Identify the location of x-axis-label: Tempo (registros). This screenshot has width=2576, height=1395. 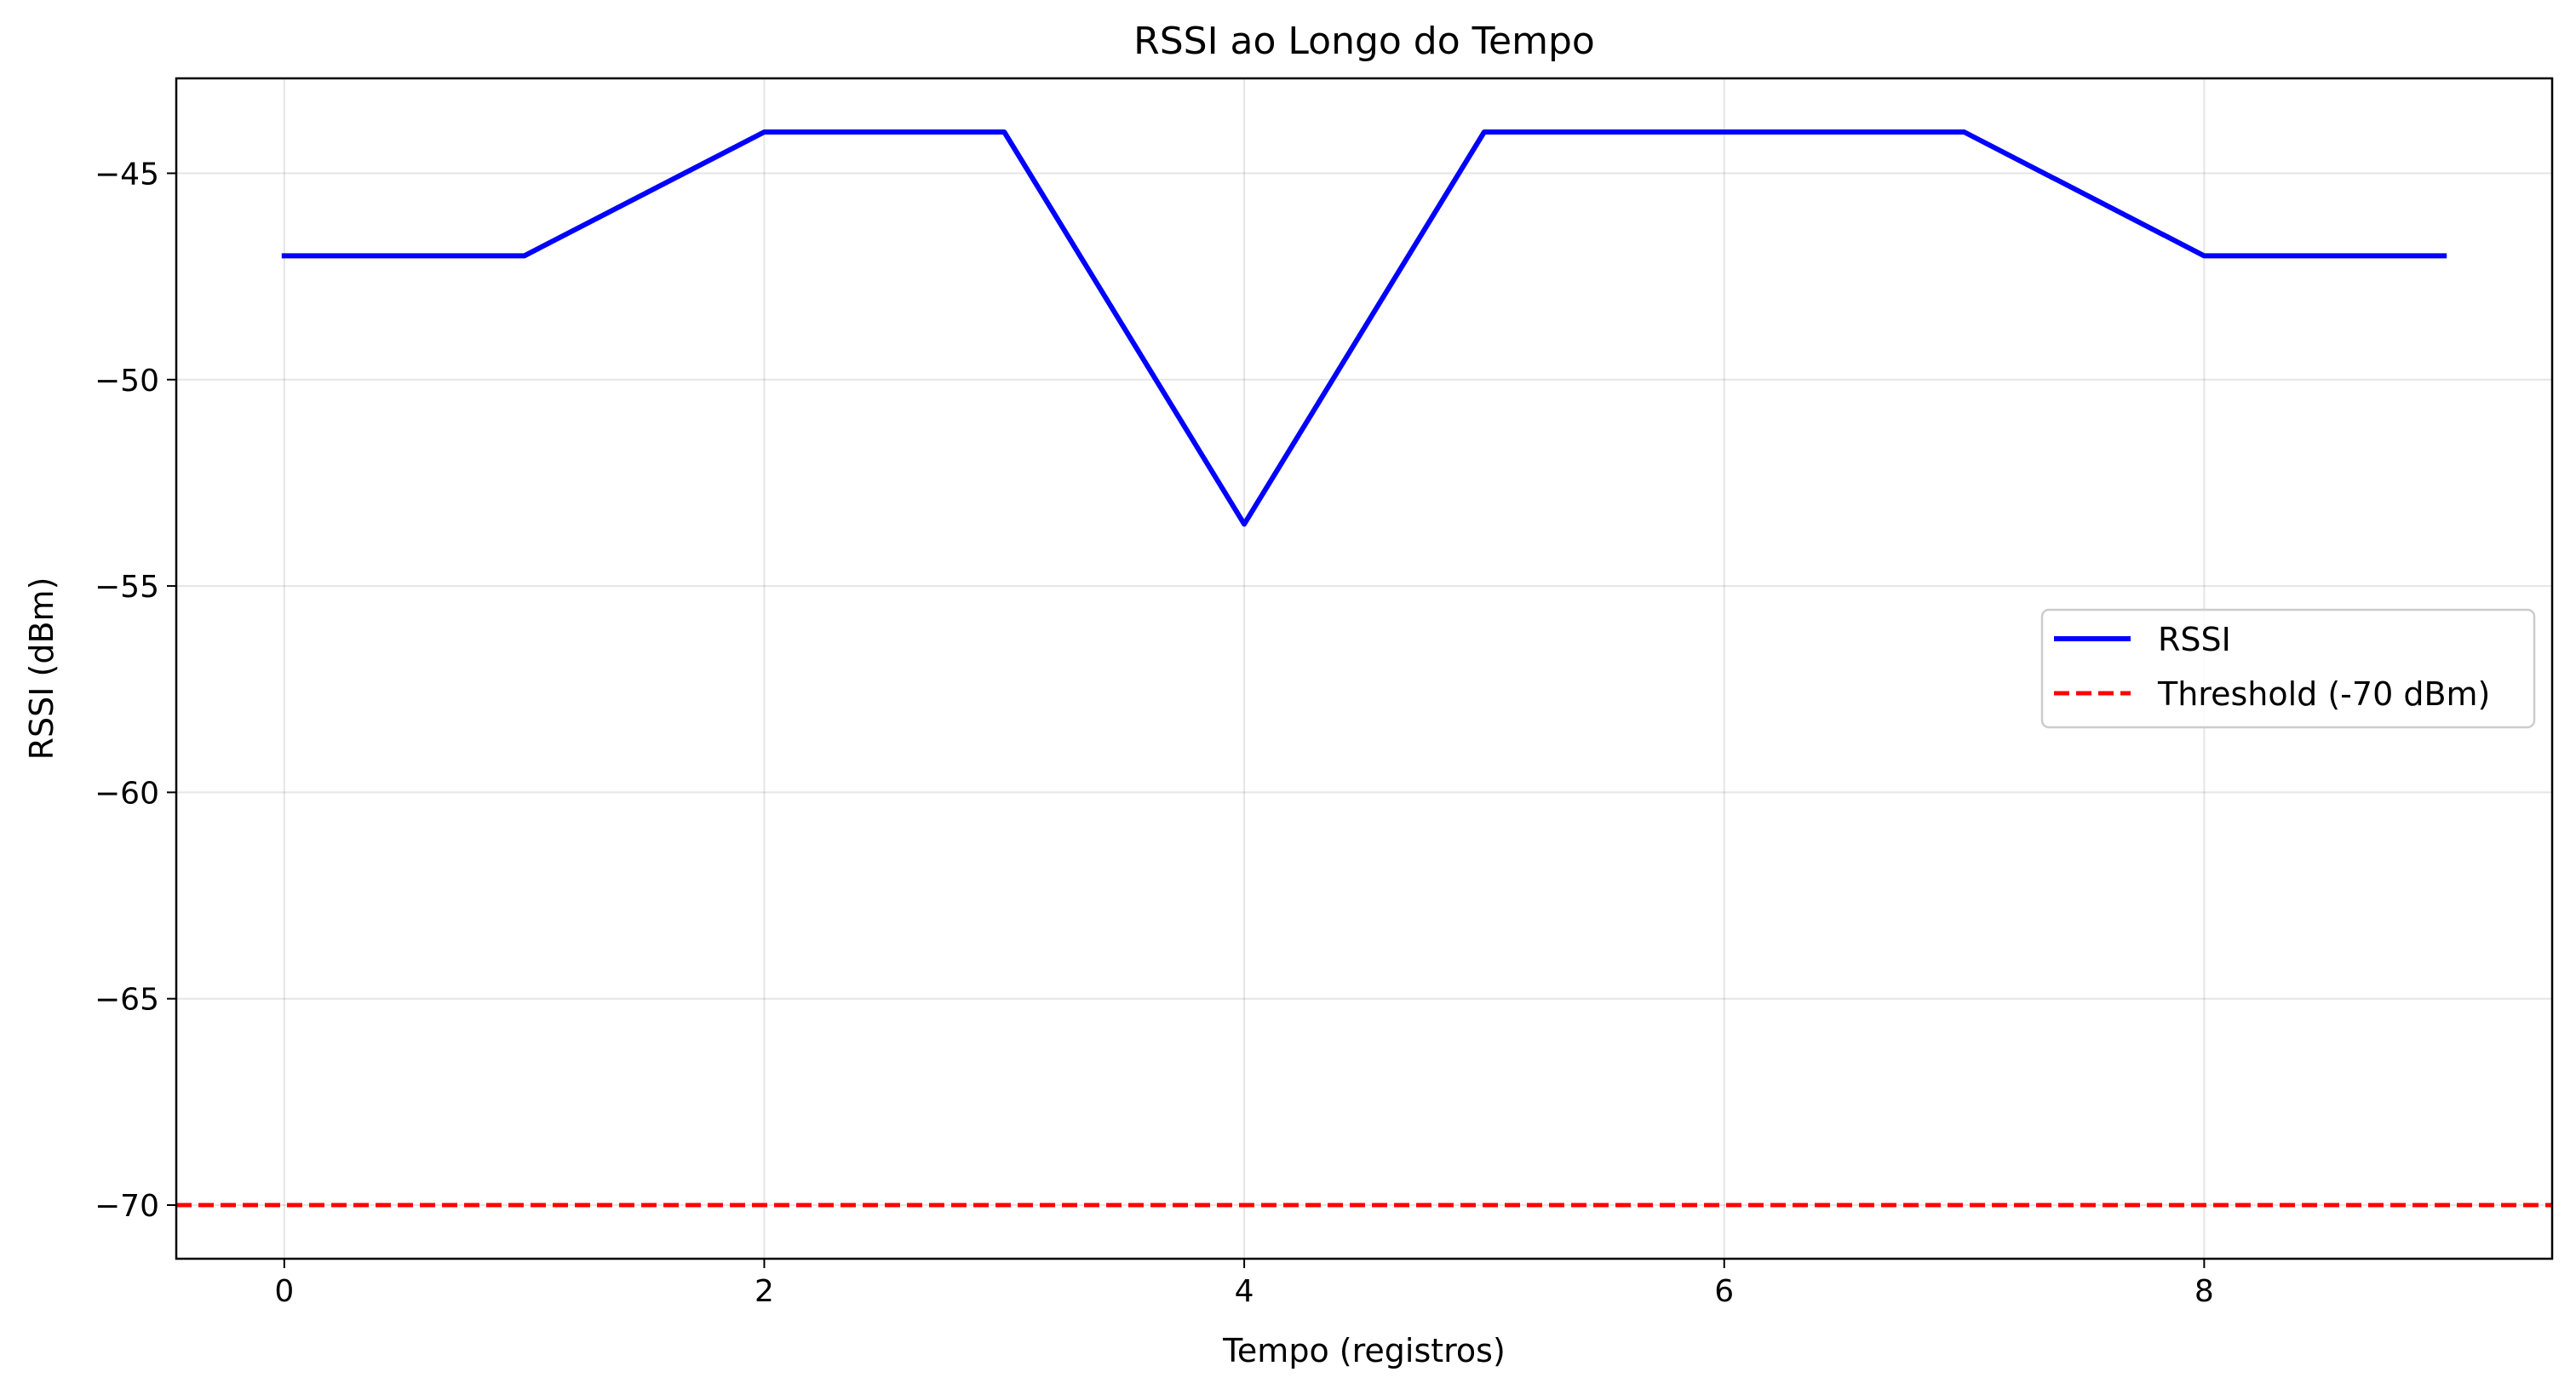
(1364, 1350).